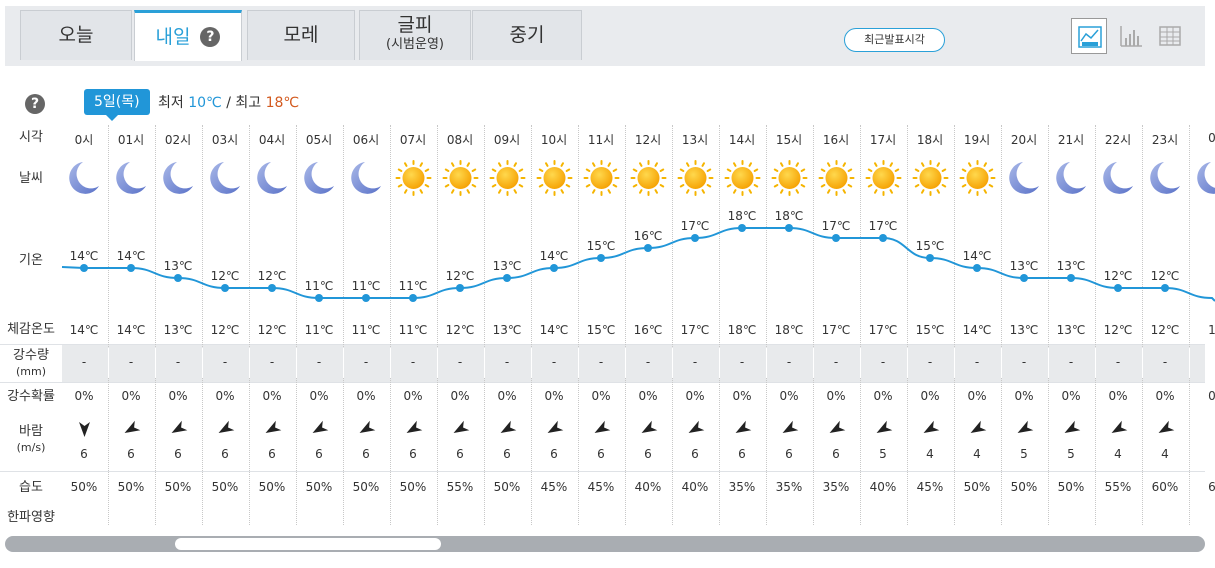  I want to click on bar-chart-icon, so click(1131, 36).